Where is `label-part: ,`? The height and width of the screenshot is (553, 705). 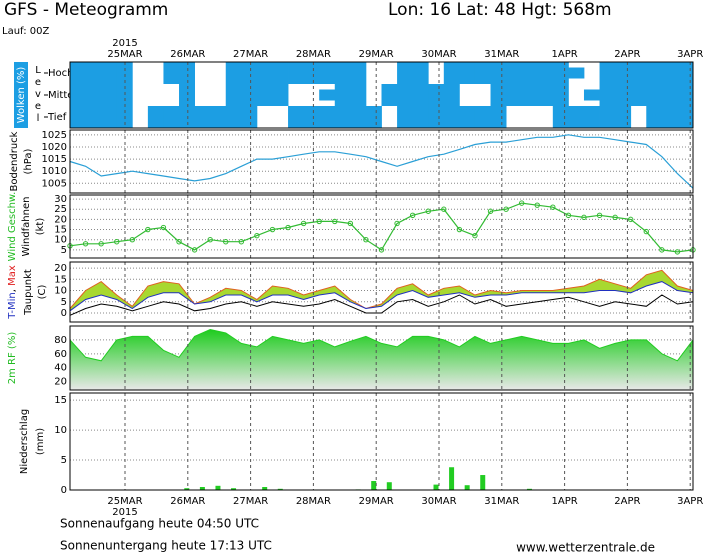 label-part: , is located at coordinates (12, 289).